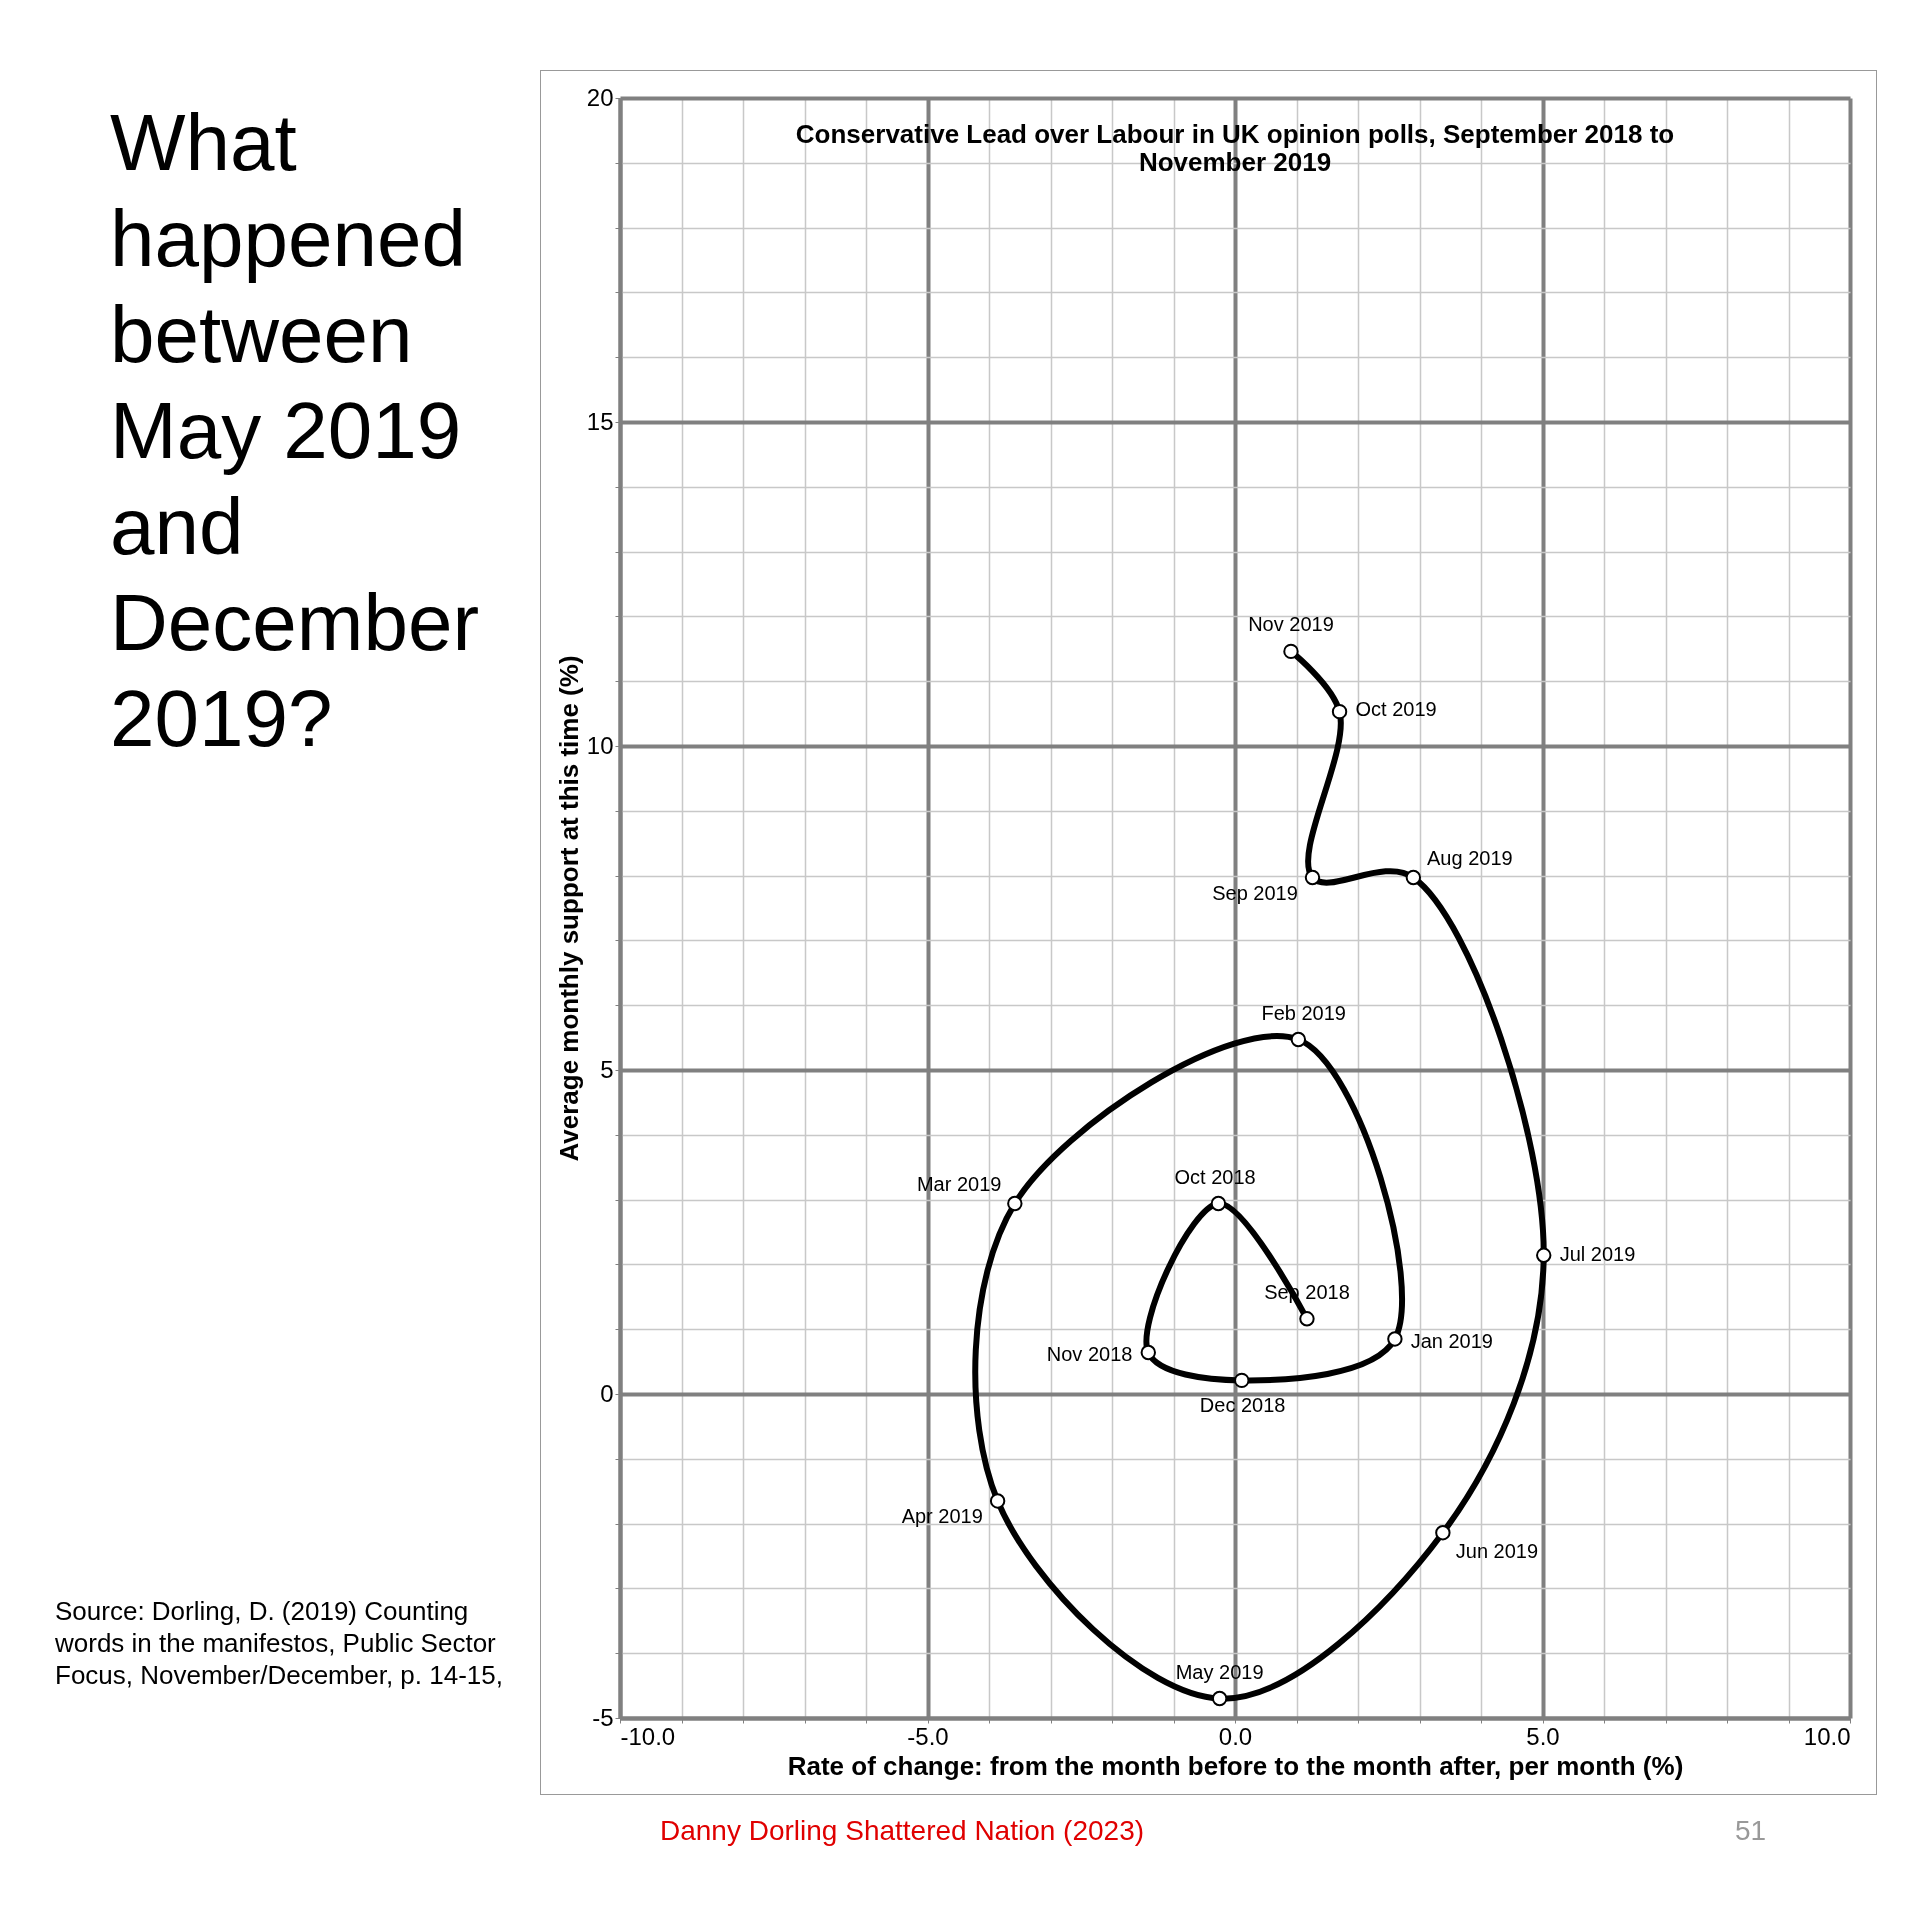  I want to click on y-tick-label: 10, so click(600, 745).